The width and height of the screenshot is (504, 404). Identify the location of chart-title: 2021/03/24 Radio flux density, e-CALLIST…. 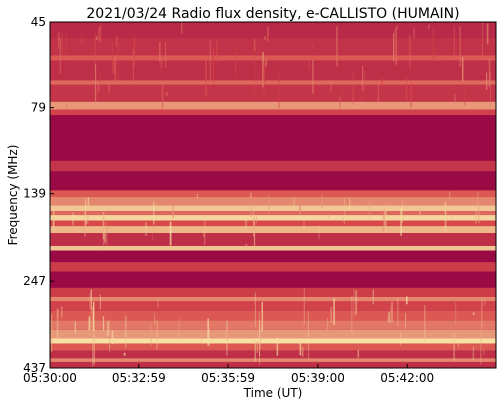
(272, 14).